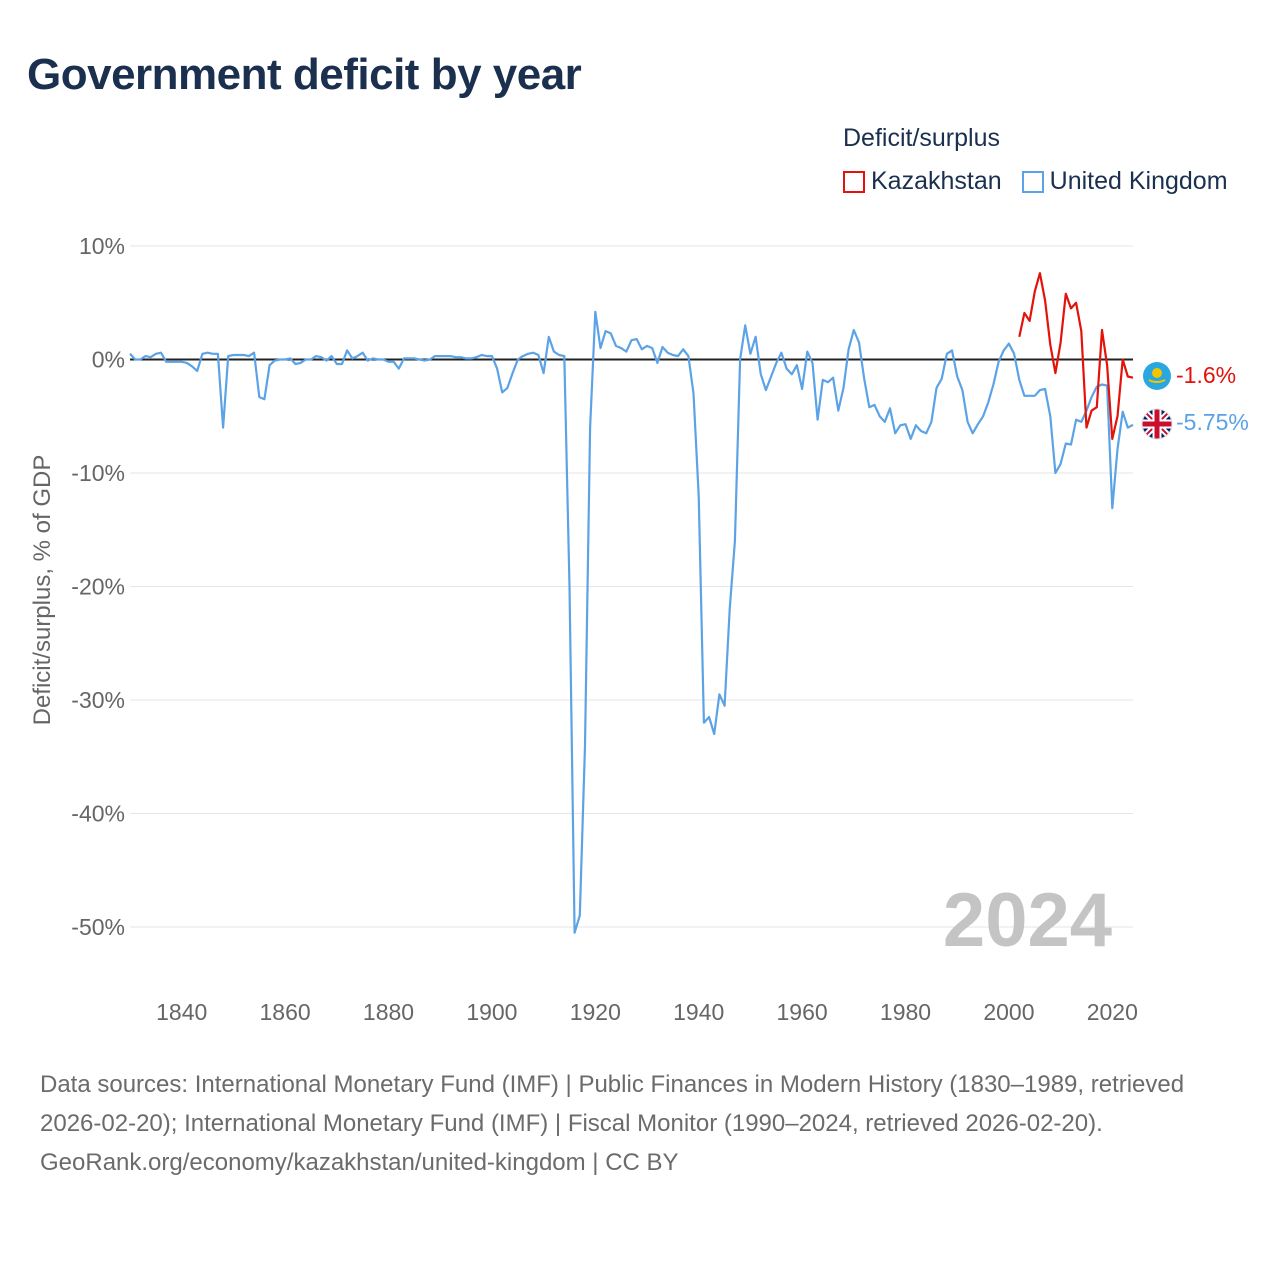 The height and width of the screenshot is (1280, 1280). Describe the element at coordinates (921, 138) in the screenshot. I see `legend-title: Deficit/surplus` at that location.